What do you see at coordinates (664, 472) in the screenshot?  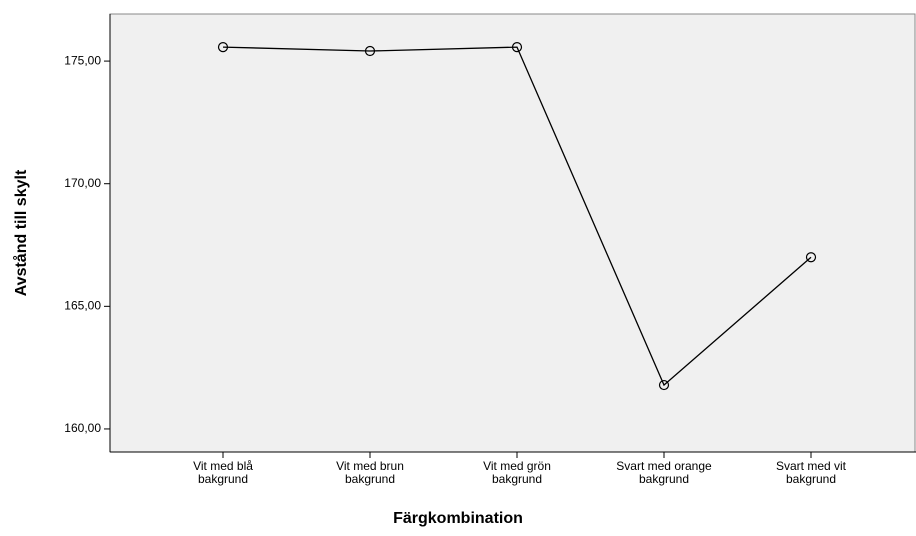 I see `x-tick-label: Svart med orange bakgrund` at bounding box center [664, 472].